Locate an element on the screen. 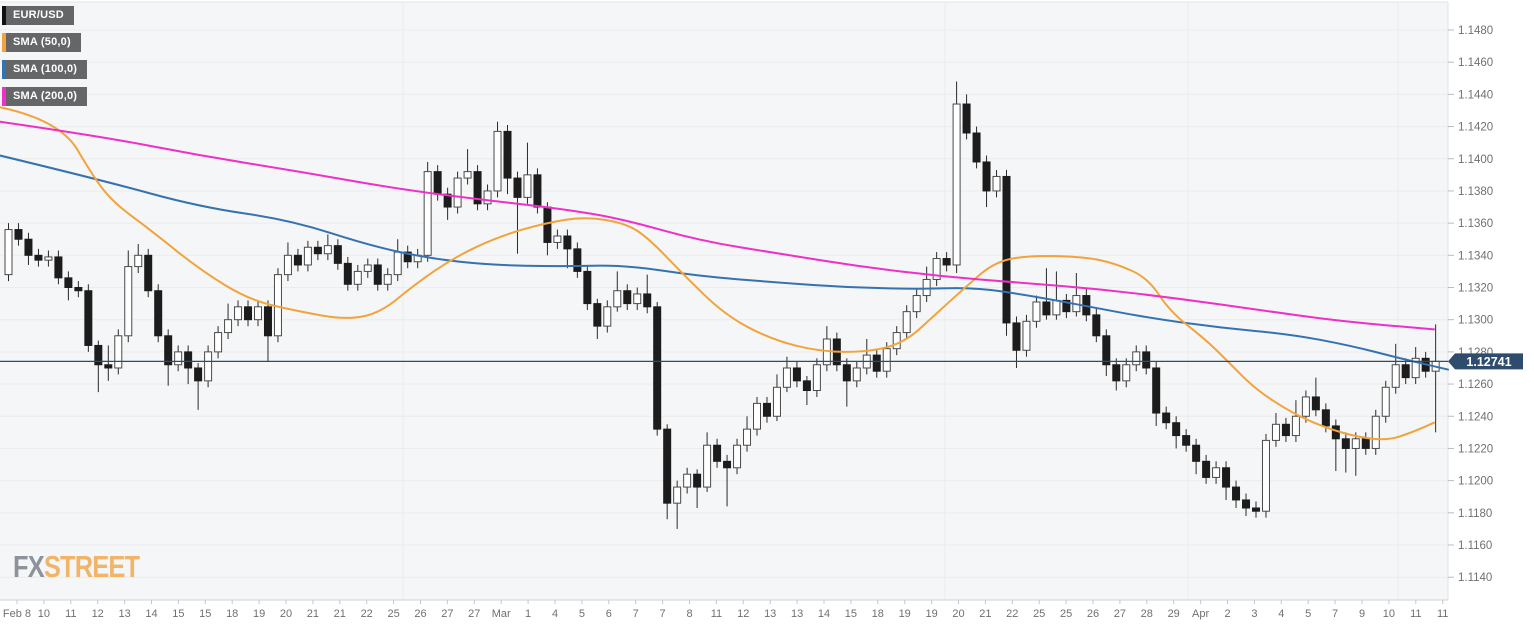  svg-text: 2 is located at coordinates (1227, 614).